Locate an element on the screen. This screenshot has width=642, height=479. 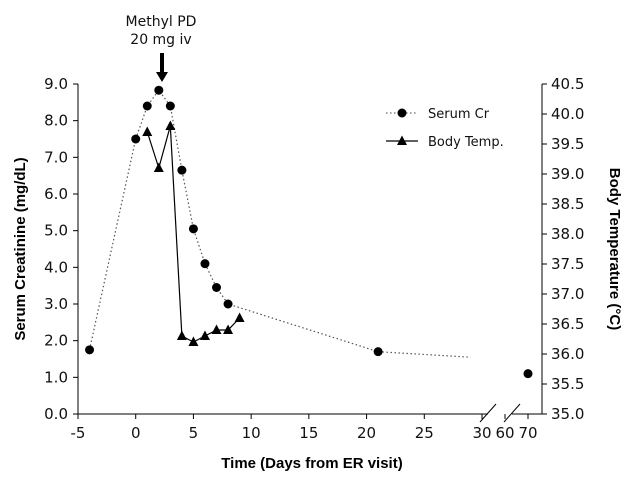
x-tick-label: 5 is located at coordinates (194, 433).